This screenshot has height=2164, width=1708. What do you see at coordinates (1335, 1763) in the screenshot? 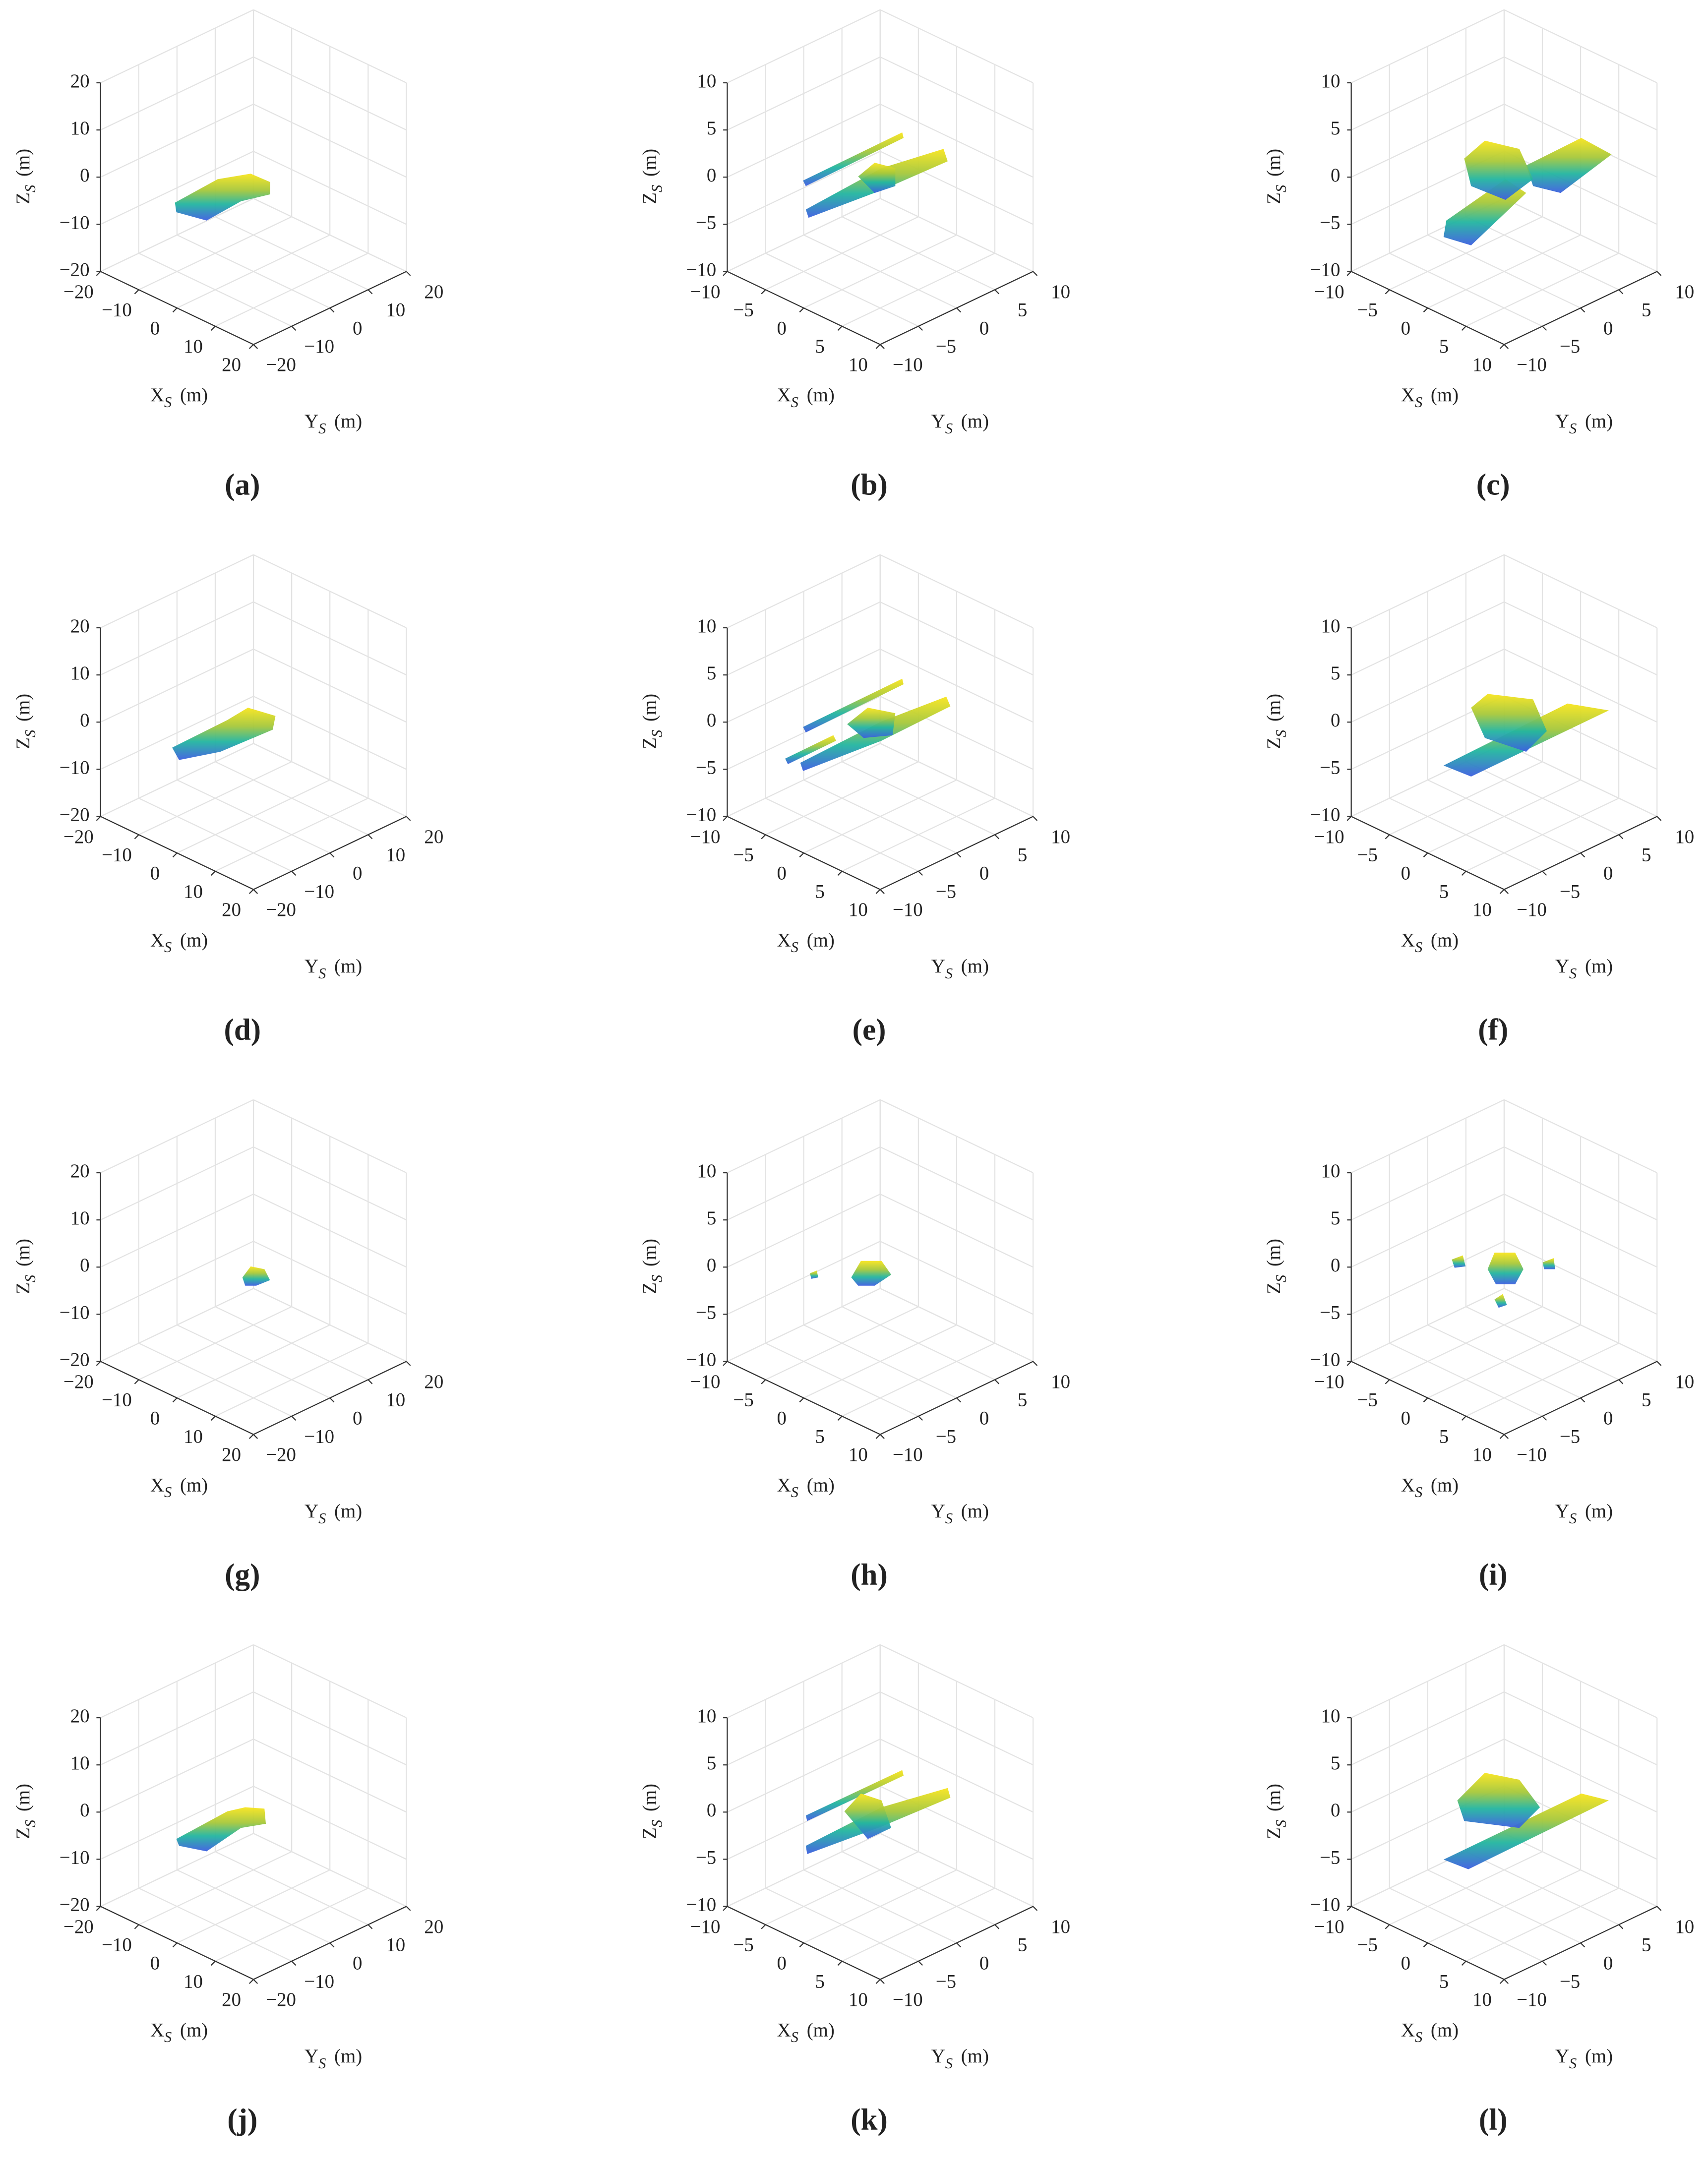
I see `z-tick-label: 5` at bounding box center [1335, 1763].